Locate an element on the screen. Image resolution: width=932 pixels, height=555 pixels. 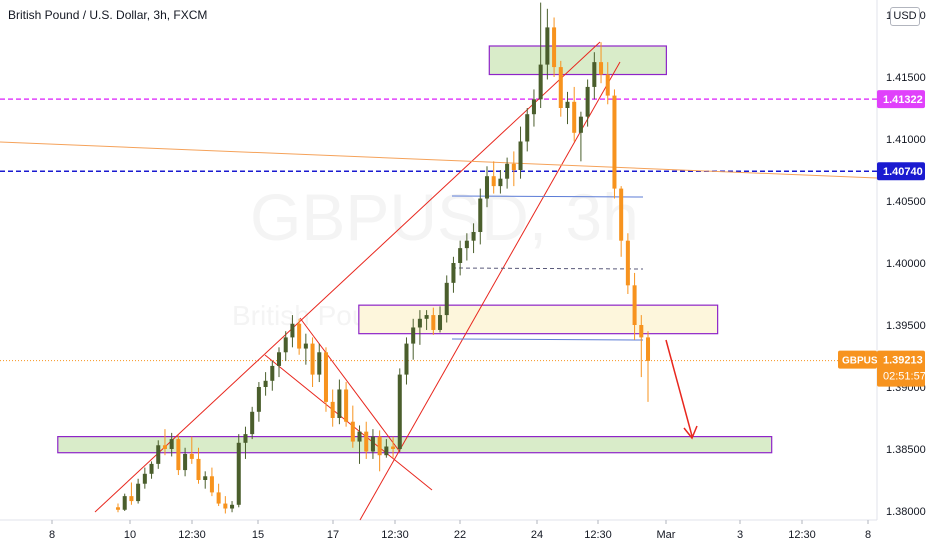
trendline-descending is located at coordinates (439, 160).